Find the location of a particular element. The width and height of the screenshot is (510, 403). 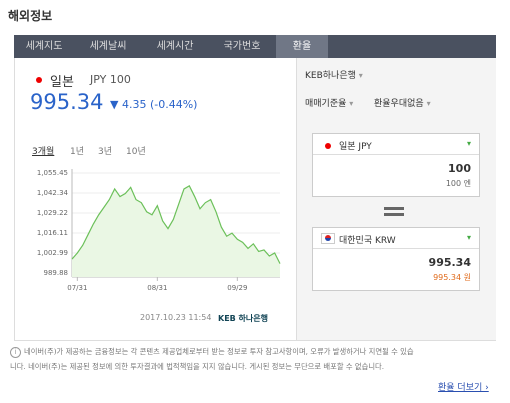

price: 995.34 is located at coordinates (67, 102).